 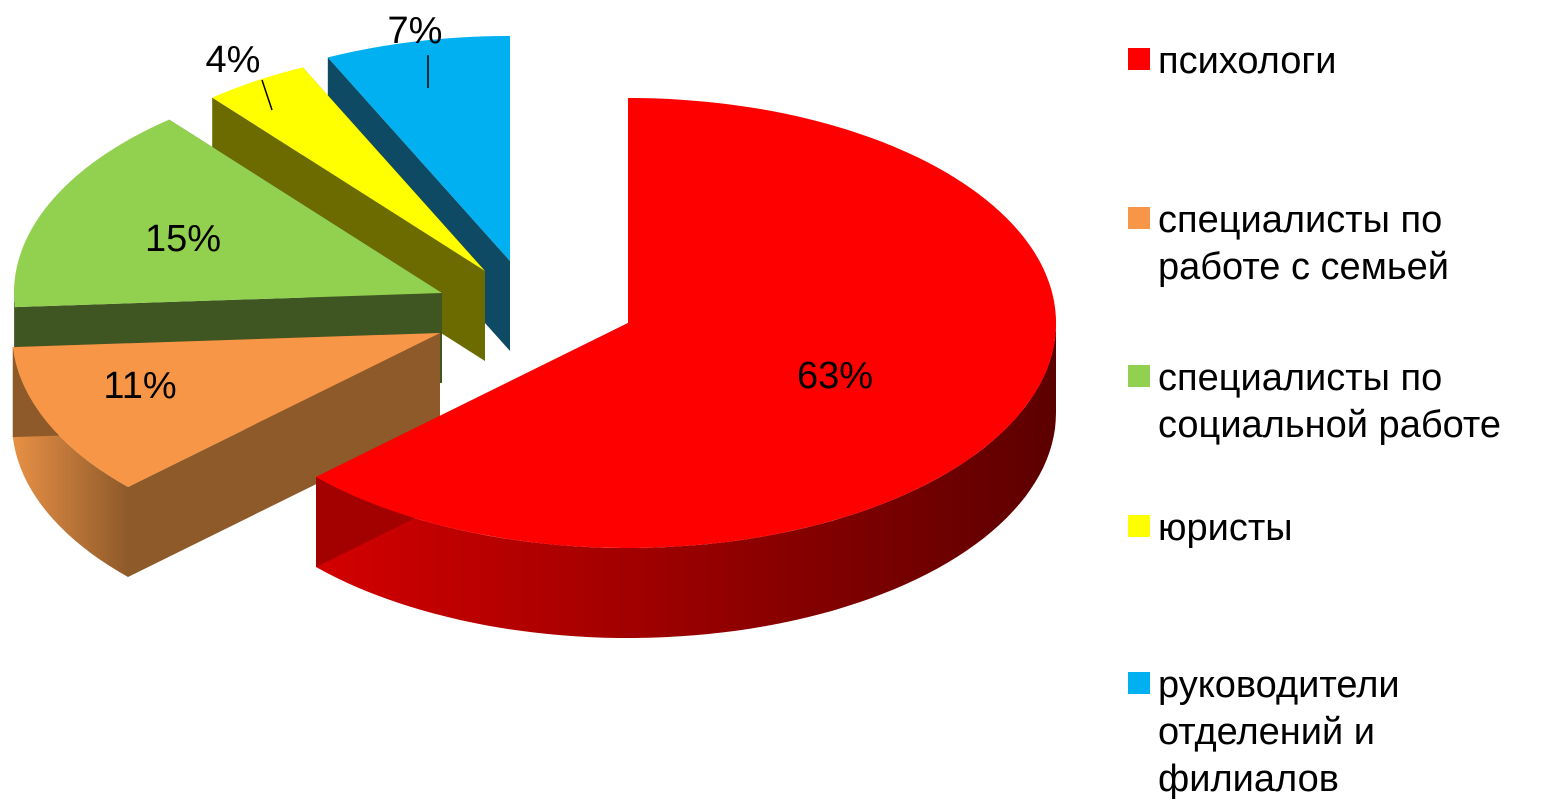 What do you see at coordinates (418, 148) in the screenshot?
I see `slice-top-department-heads` at bounding box center [418, 148].